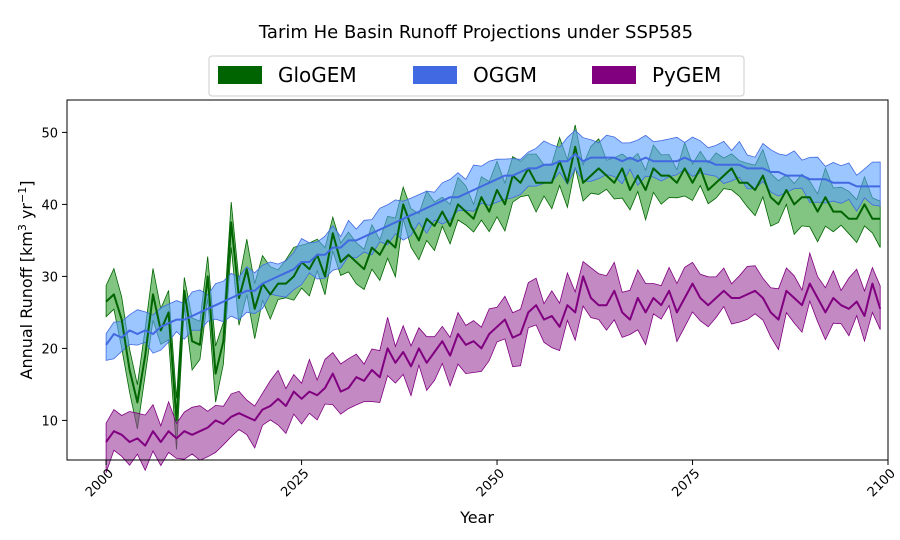  What do you see at coordinates (686, 483) in the screenshot?
I see `x-tick-label: 2075` at bounding box center [686, 483].